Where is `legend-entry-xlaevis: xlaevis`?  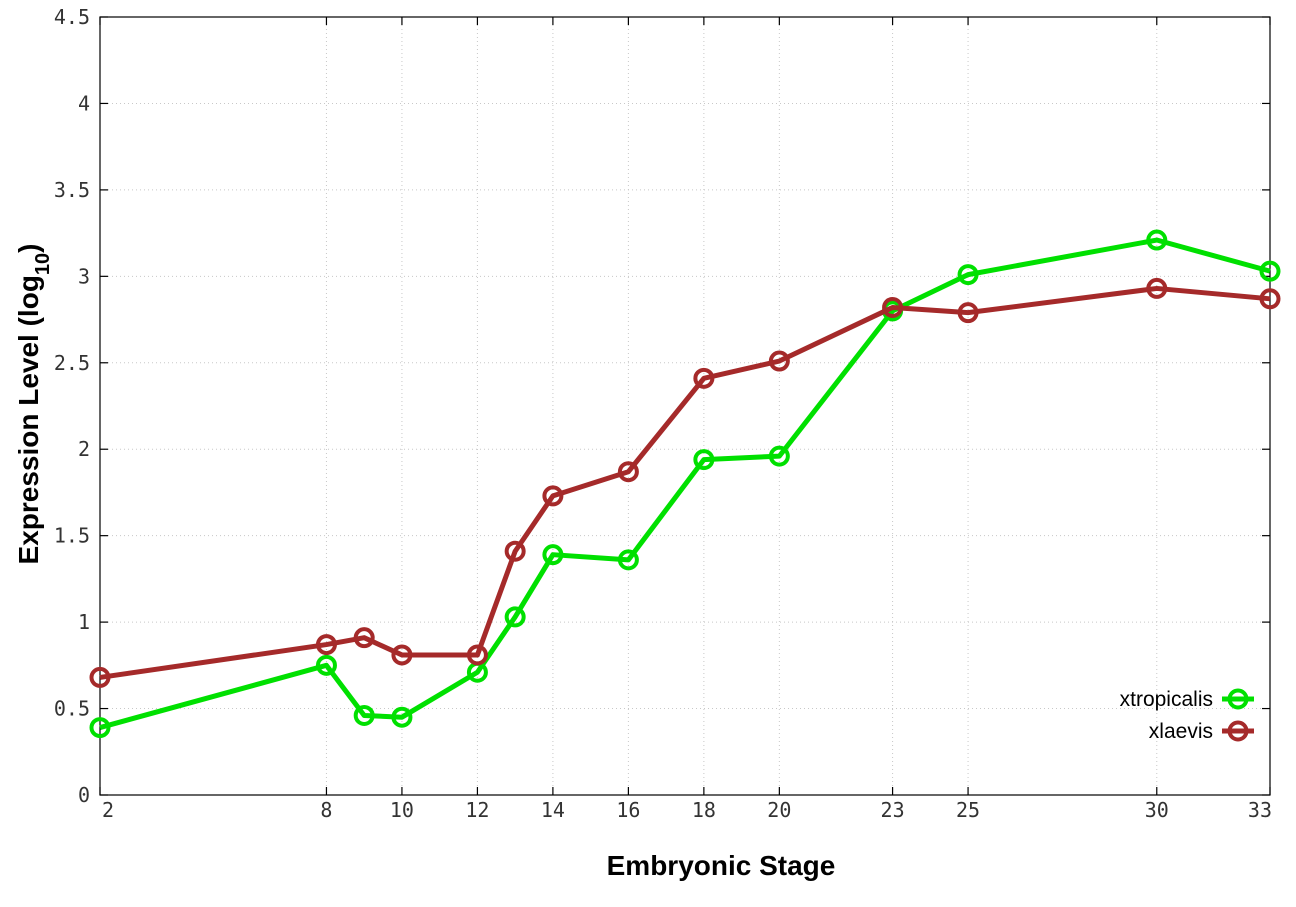
legend-entry-xlaevis: xlaevis is located at coordinates (1201, 731).